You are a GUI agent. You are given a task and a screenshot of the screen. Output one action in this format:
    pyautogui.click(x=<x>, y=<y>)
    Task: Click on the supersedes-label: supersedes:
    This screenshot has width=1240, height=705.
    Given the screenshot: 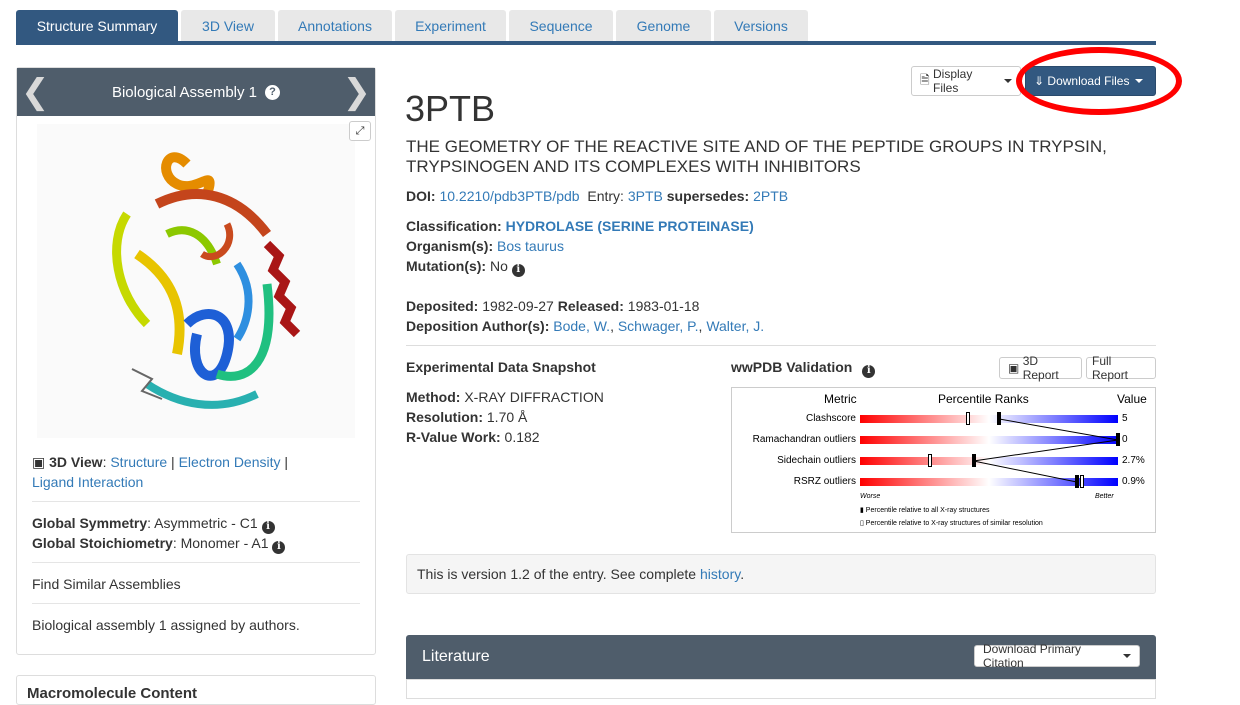 What is the action you would take?
    pyautogui.click(x=708, y=196)
    